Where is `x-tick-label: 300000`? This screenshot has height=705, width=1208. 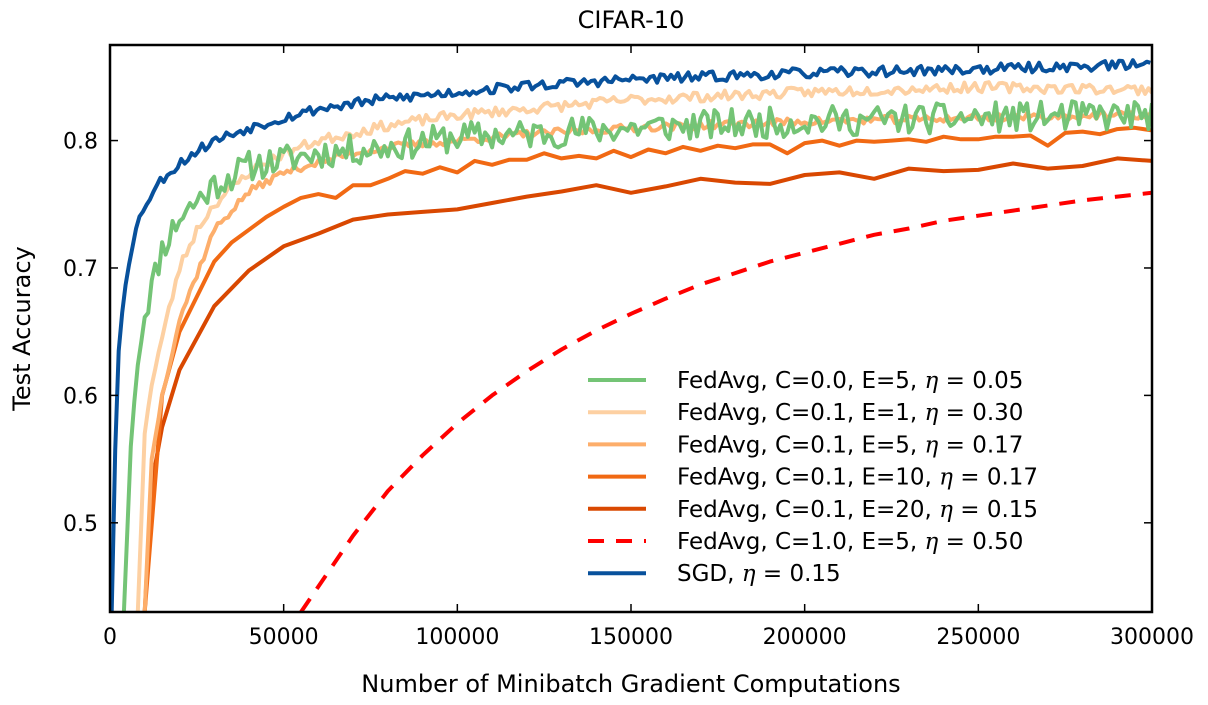 x-tick-label: 300000 is located at coordinates (1152, 637).